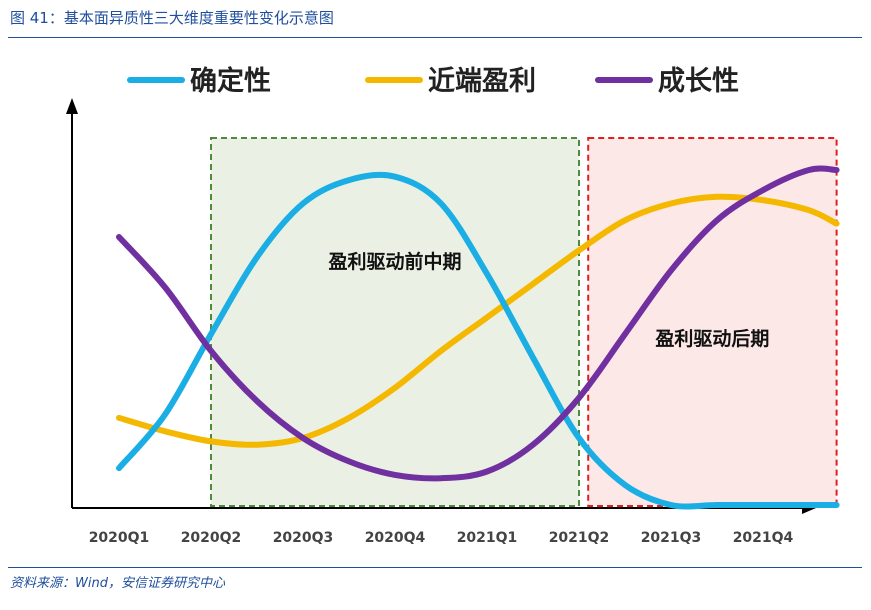 The width and height of the screenshot is (871, 610). What do you see at coordinates (395, 538) in the screenshot?
I see `x-tick-label: 2020Q4` at bounding box center [395, 538].